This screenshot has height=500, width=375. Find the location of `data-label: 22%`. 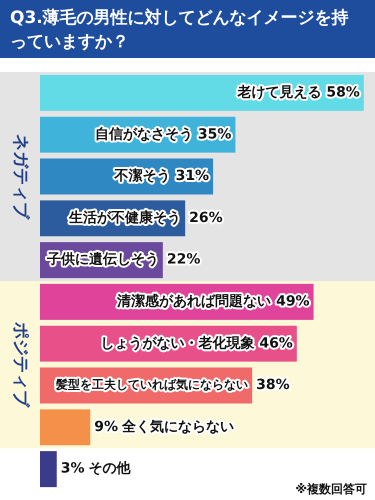

data-label: 22% is located at coordinates (183, 260).